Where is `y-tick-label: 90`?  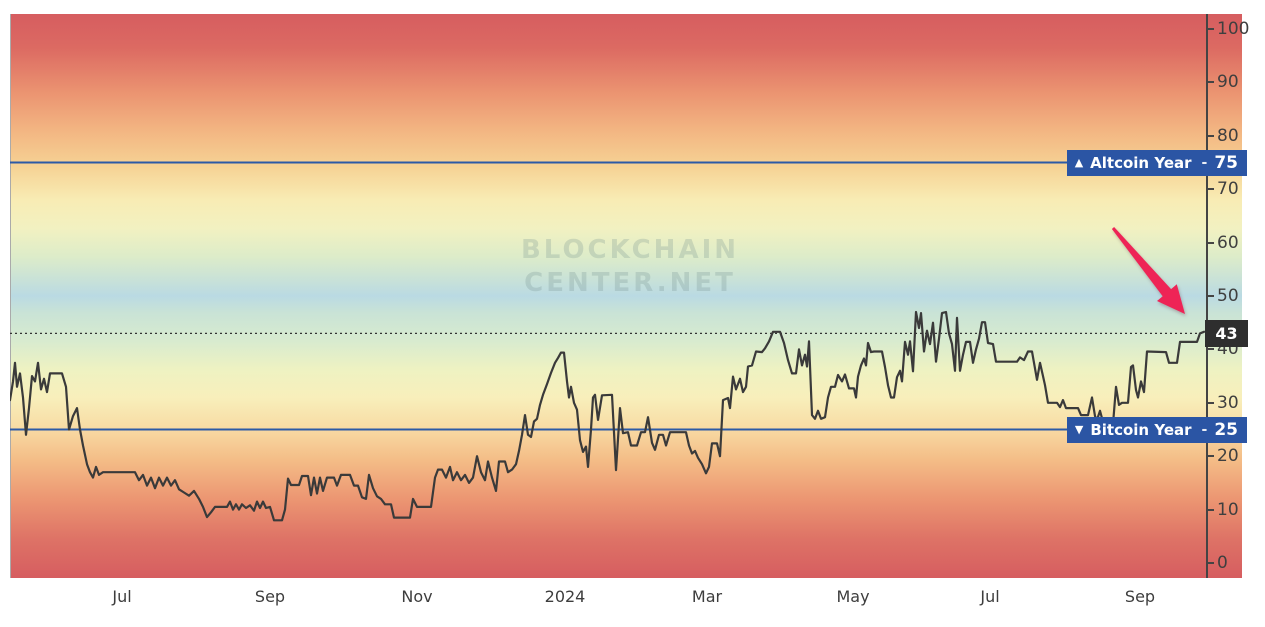
y-tick-label: 90 is located at coordinates (1228, 82).